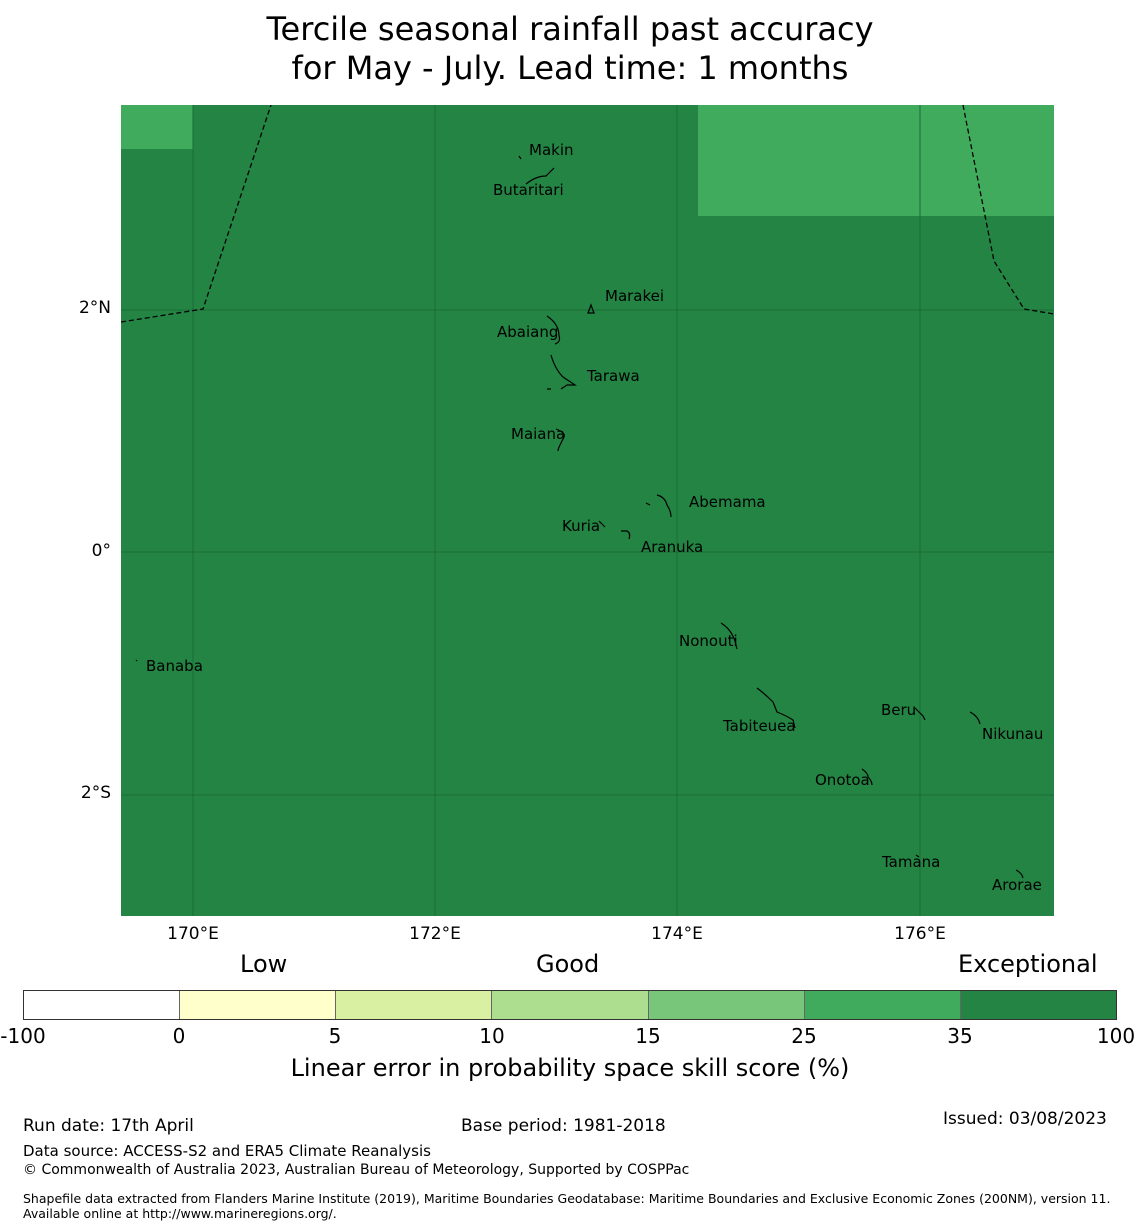 This screenshot has width=1140, height=1230. Describe the element at coordinates (1028, 964) in the screenshot. I see `legend-category-exceptional: Exceptional` at that location.